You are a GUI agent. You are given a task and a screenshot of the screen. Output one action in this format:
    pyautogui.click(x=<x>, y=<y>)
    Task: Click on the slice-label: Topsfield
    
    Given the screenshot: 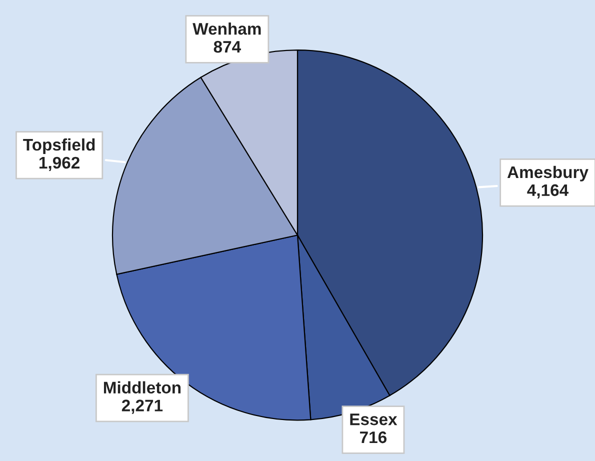 What is the action you would take?
    pyautogui.click(x=59, y=146)
    